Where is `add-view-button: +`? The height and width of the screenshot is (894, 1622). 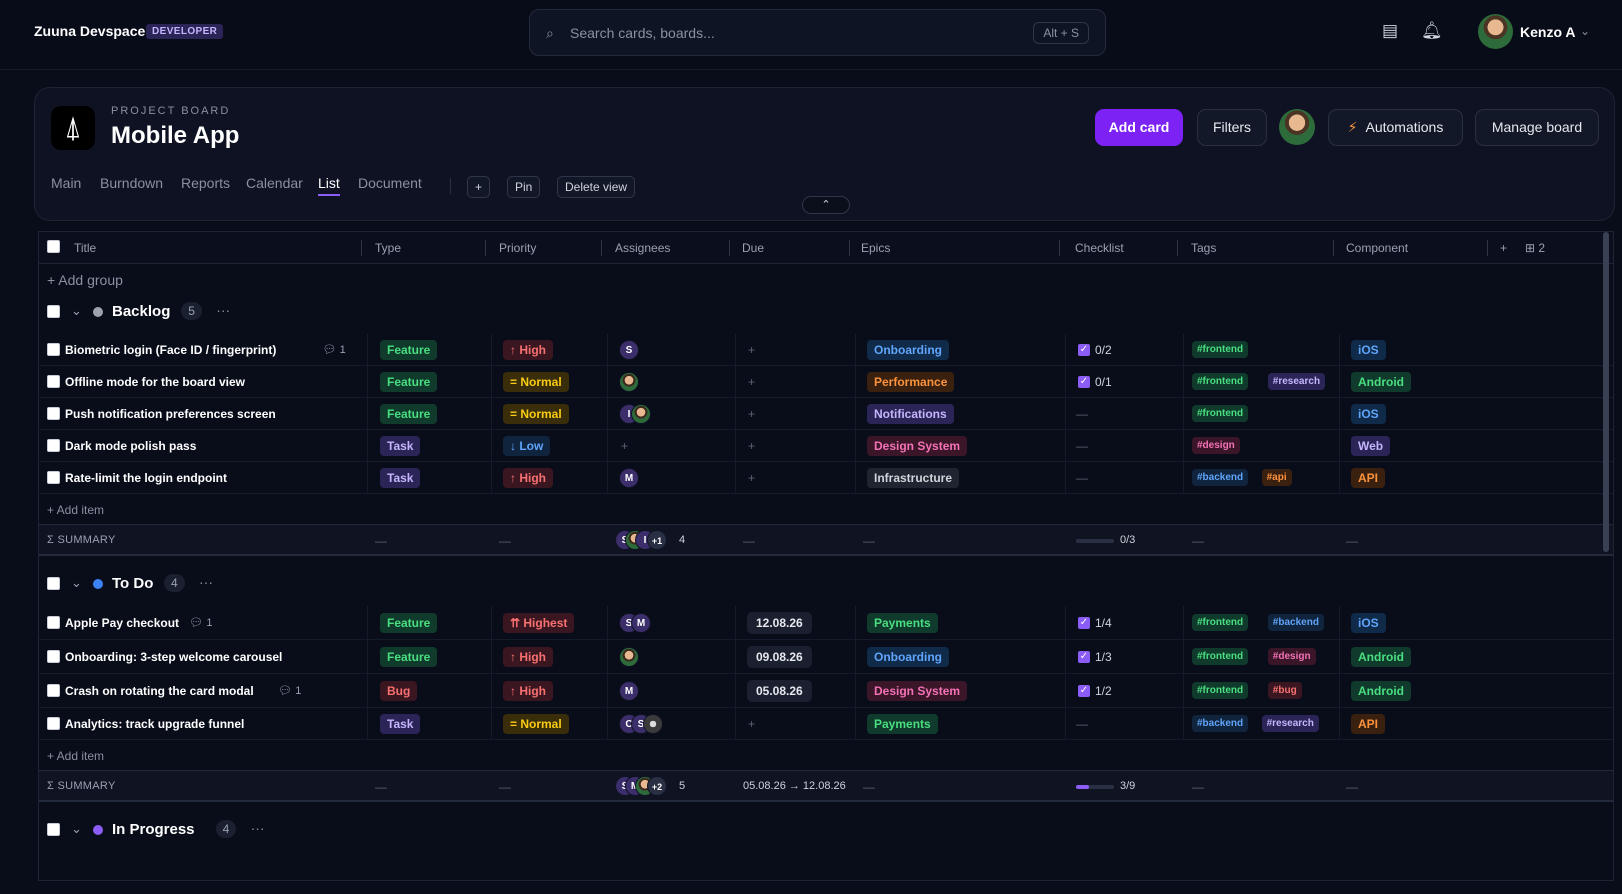
add-view-button: + is located at coordinates (479, 187).